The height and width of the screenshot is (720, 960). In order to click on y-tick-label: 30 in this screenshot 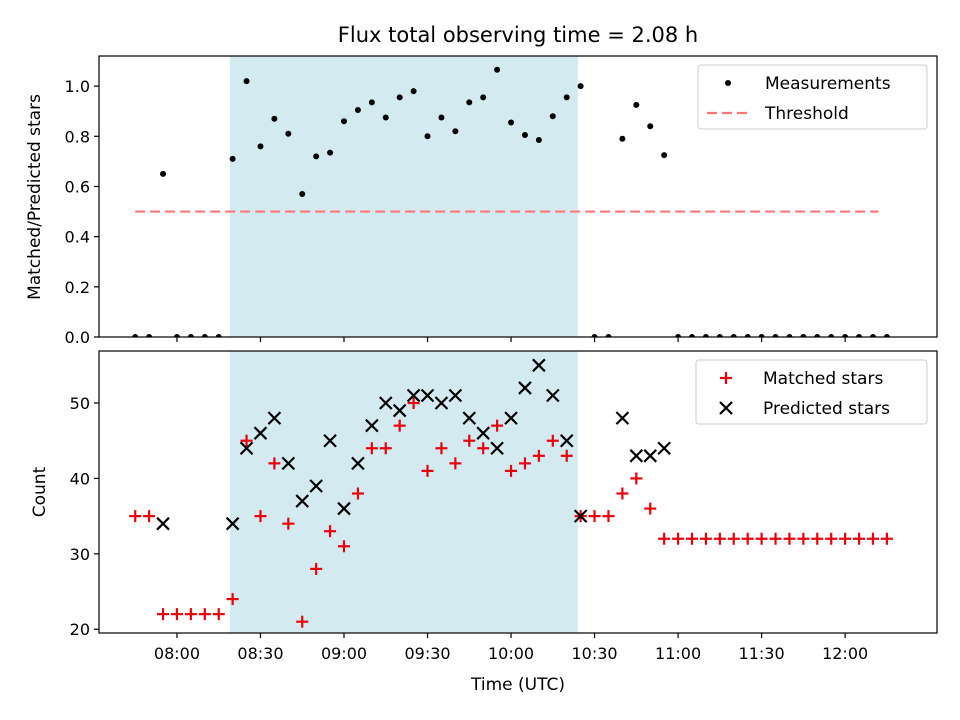, I will do `click(80, 554)`.